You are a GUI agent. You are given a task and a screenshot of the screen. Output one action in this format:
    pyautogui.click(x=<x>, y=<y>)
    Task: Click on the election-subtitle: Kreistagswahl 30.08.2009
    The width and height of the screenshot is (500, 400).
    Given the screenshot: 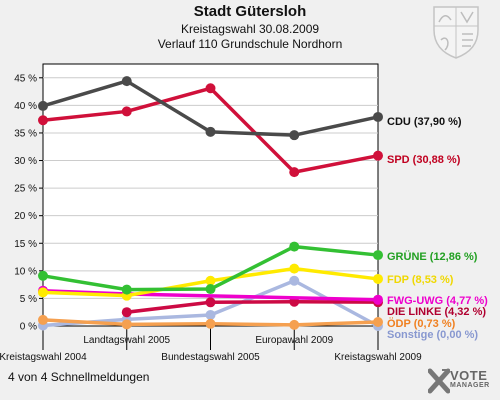 What is the action you would take?
    pyautogui.click(x=250, y=29)
    